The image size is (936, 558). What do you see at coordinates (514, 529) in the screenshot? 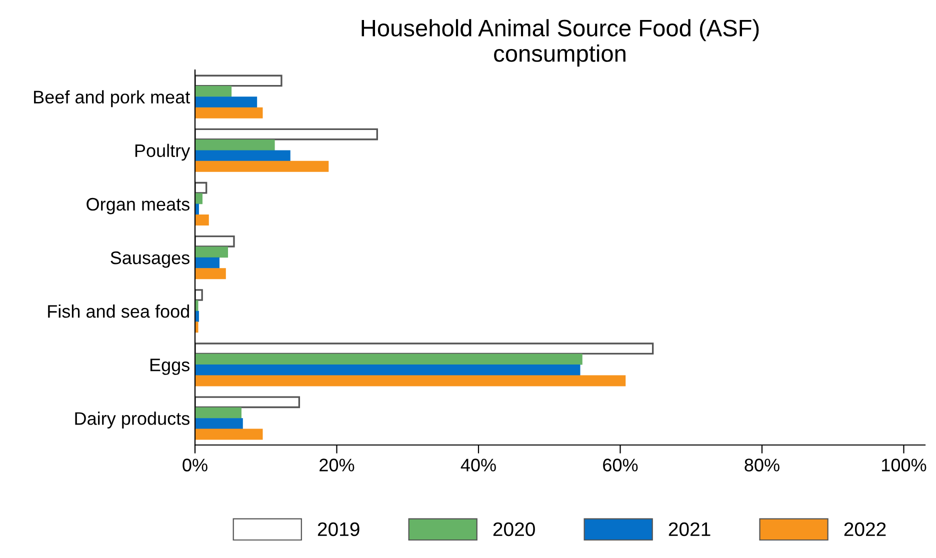
I see `legend-label: 2020` at bounding box center [514, 529].